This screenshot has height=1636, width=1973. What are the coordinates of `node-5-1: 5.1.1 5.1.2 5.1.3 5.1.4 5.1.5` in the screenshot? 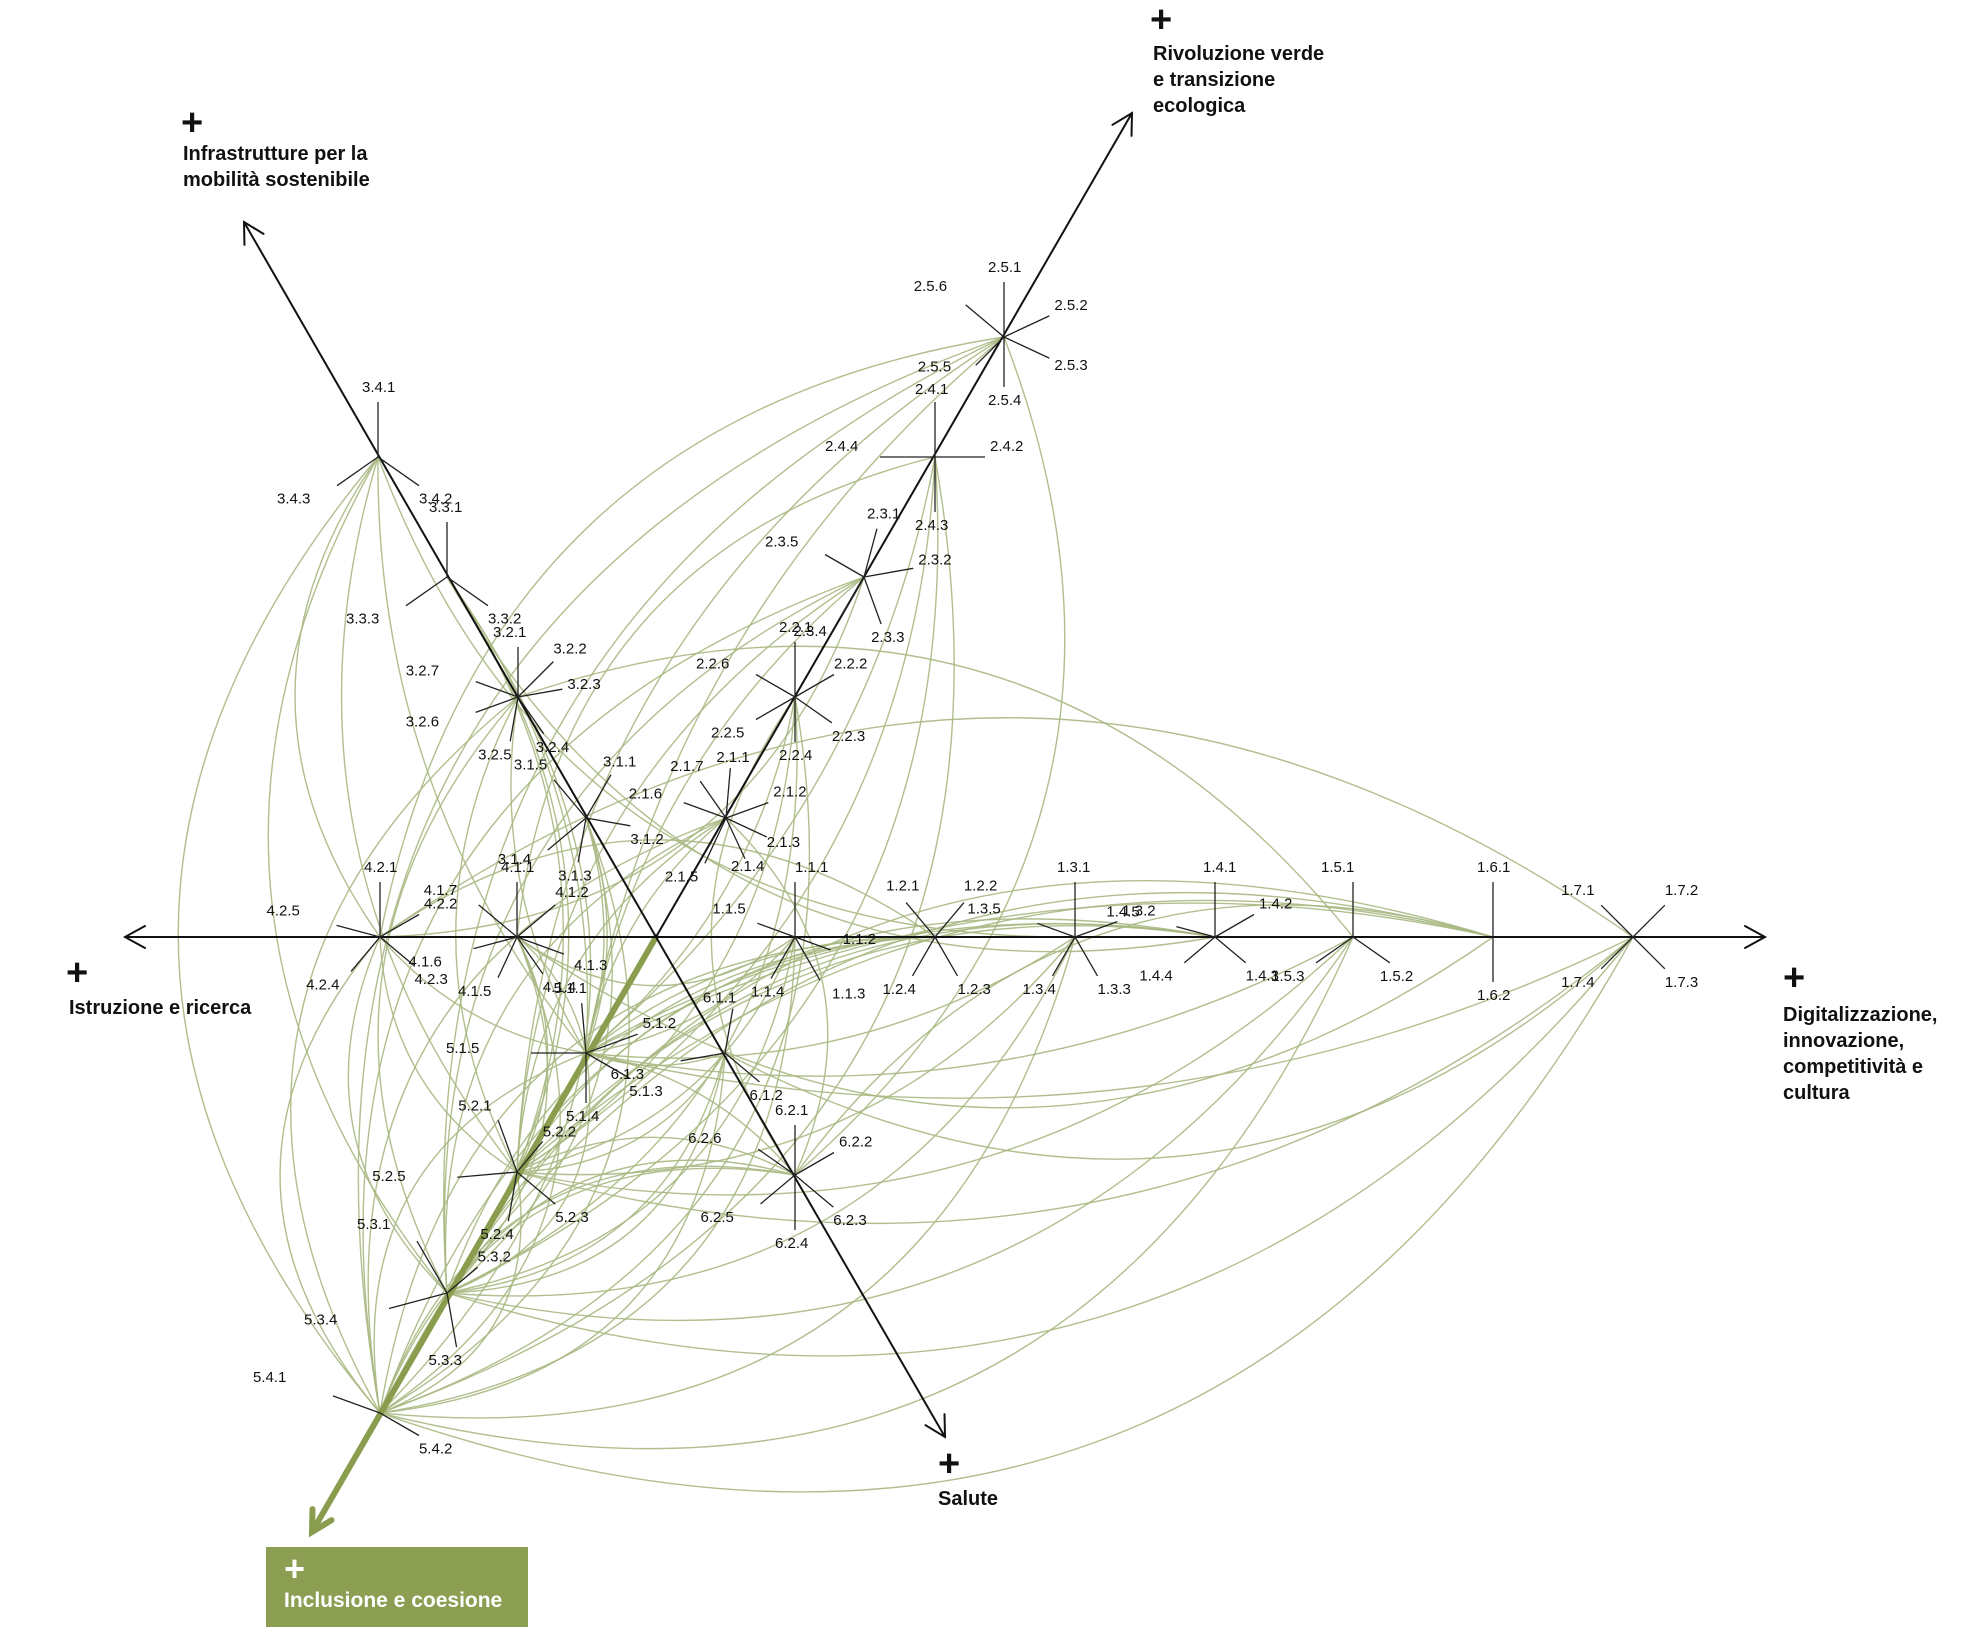 It's located at (561, 1052).